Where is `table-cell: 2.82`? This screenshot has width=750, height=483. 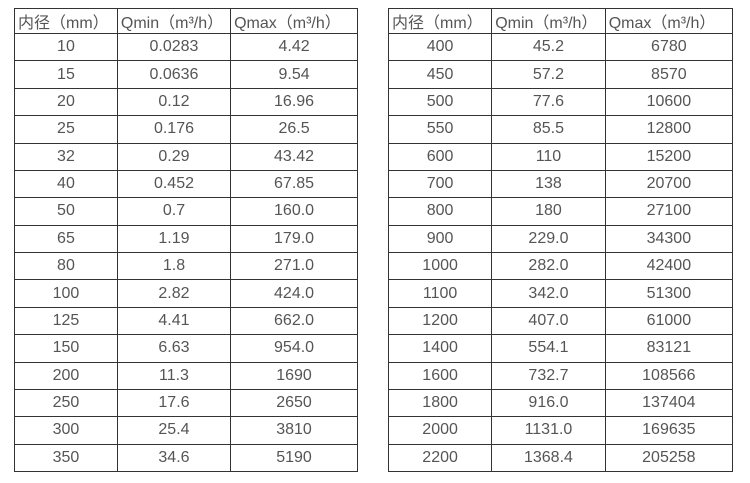 table-cell: 2.82 is located at coordinates (174, 293).